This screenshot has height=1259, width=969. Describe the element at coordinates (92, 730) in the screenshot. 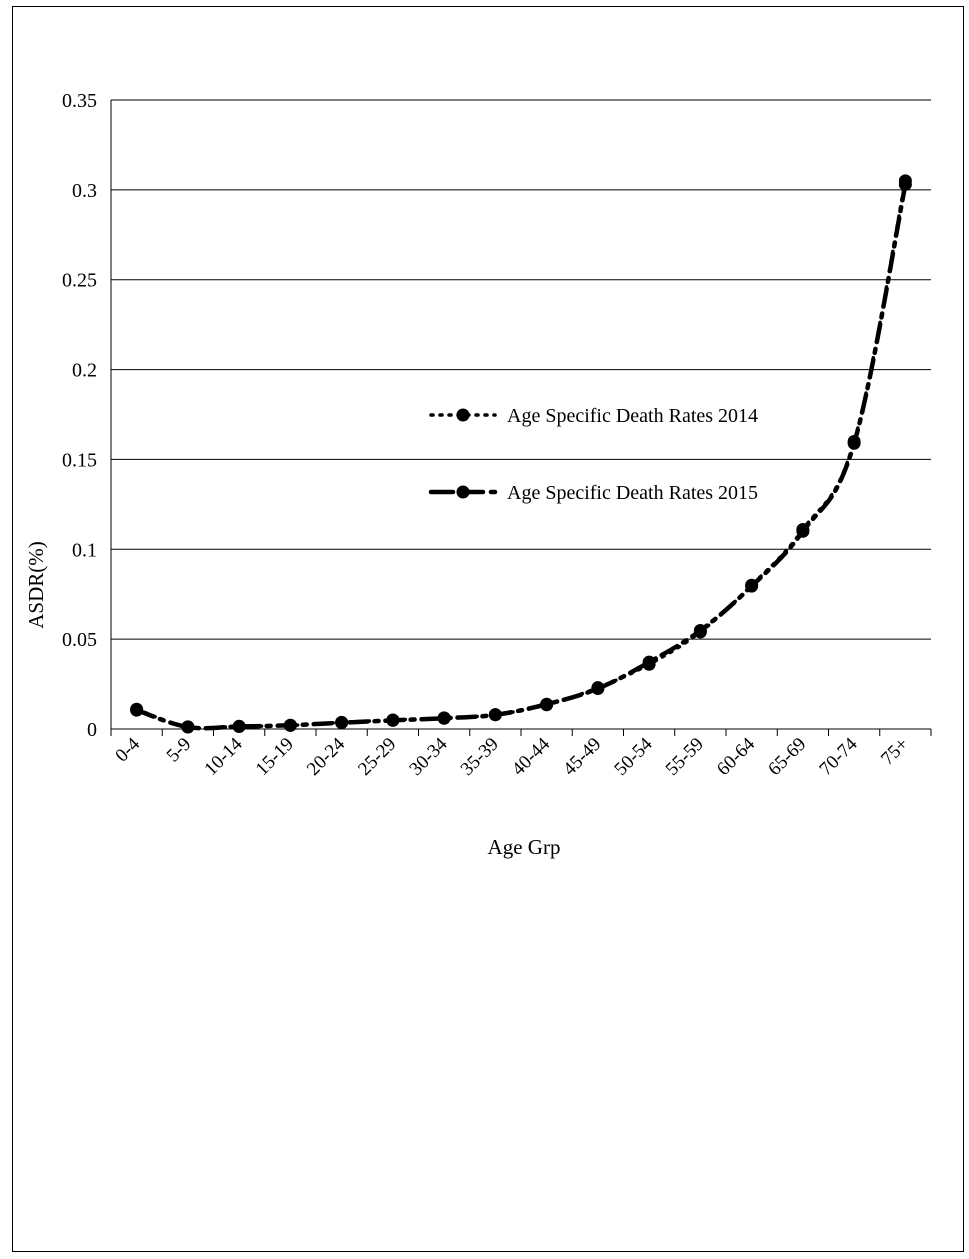

I see `y-tick-label: 0` at that location.